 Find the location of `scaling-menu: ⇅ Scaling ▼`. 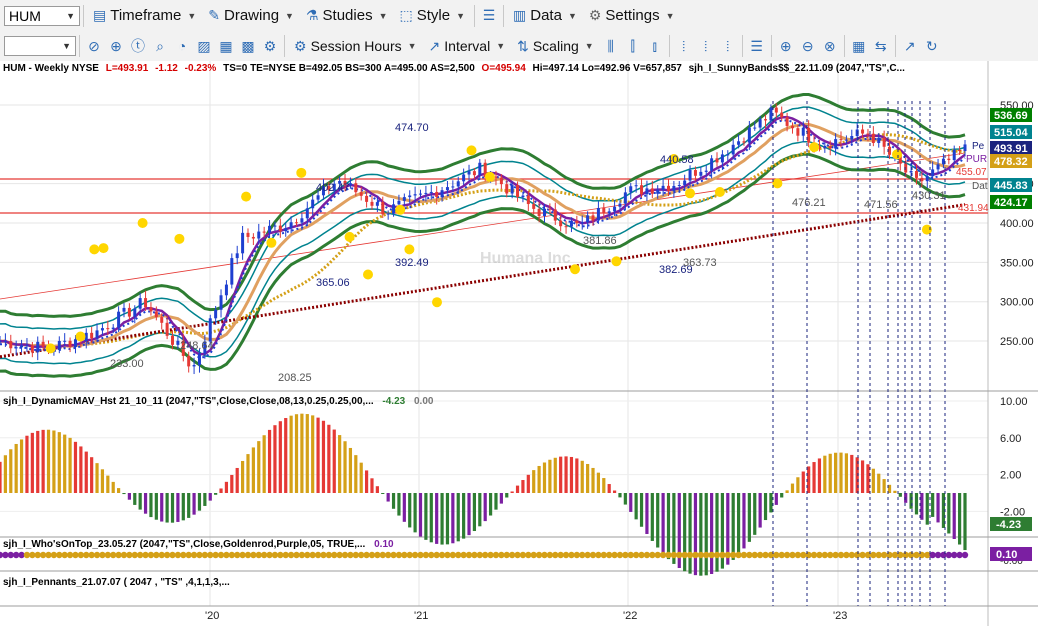

scaling-menu: ⇅ Scaling ▼ is located at coordinates (555, 46).